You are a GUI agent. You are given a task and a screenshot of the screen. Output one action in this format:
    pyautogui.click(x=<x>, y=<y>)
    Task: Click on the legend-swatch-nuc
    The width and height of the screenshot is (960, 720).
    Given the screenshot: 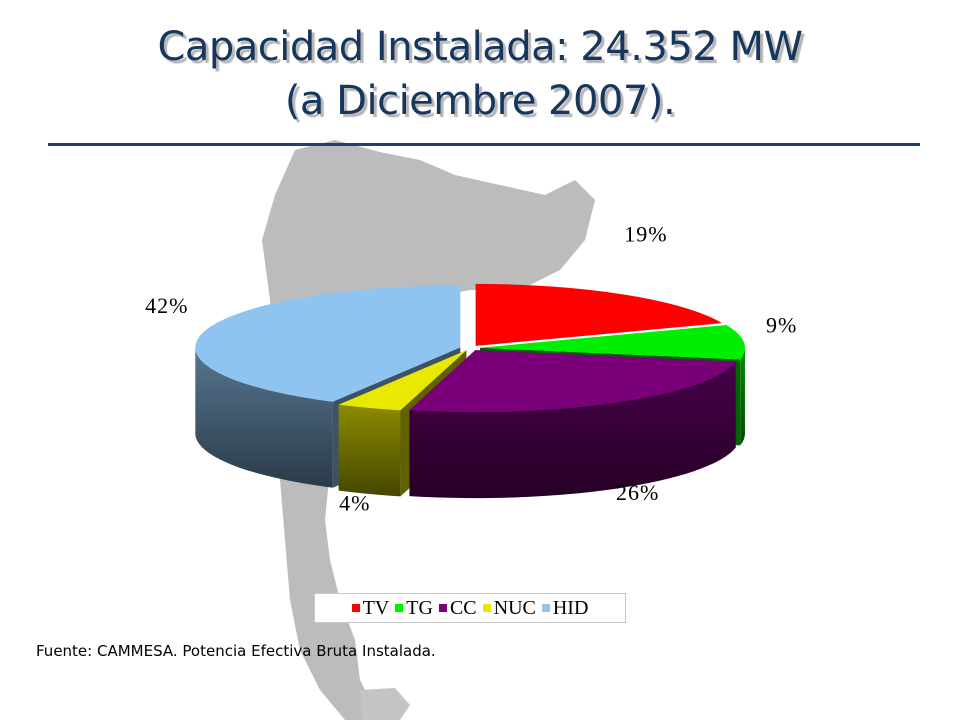 What is the action you would take?
    pyautogui.click(x=486, y=608)
    